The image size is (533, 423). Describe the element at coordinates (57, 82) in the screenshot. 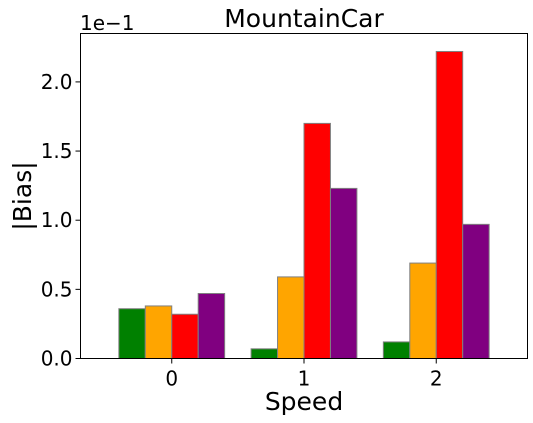

I see `y-tick-label: 2.0` at that location.